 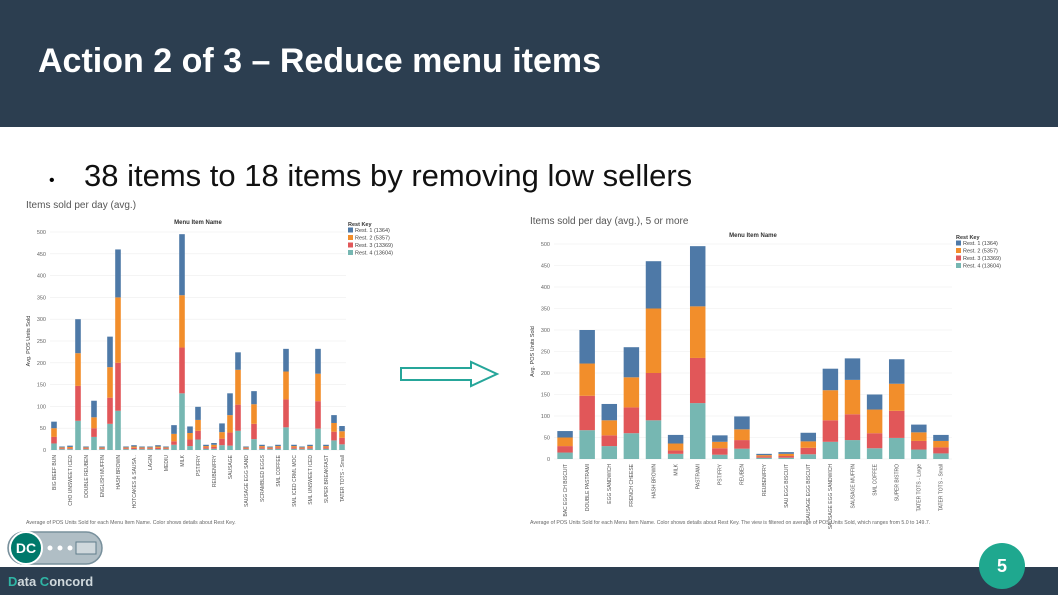 What do you see at coordinates (545, 417) in the screenshot?
I see `y-tick-label: 100` at bounding box center [545, 417].